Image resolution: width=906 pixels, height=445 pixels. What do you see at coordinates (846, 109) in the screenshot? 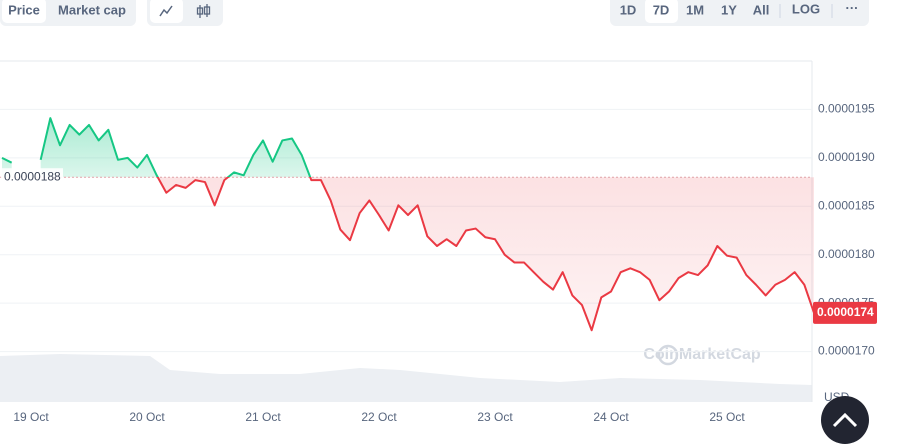
I see `y-tick-label: 0.0000195` at bounding box center [846, 109].